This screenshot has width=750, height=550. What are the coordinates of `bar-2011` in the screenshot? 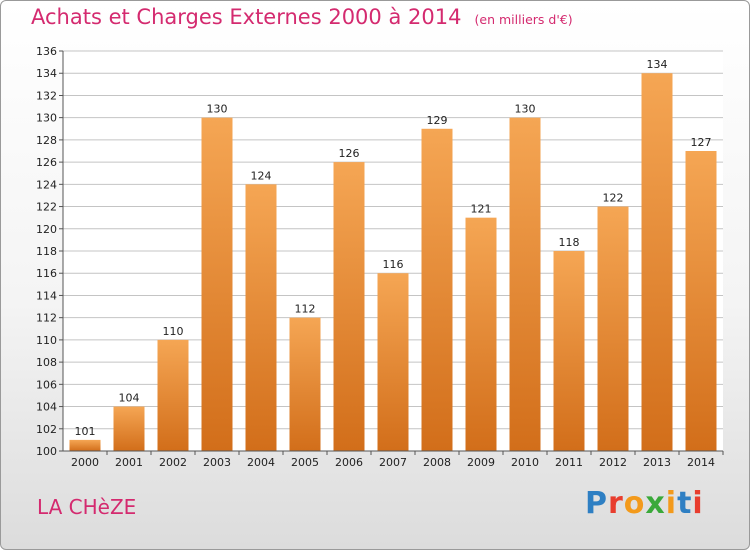 It's located at (569, 351).